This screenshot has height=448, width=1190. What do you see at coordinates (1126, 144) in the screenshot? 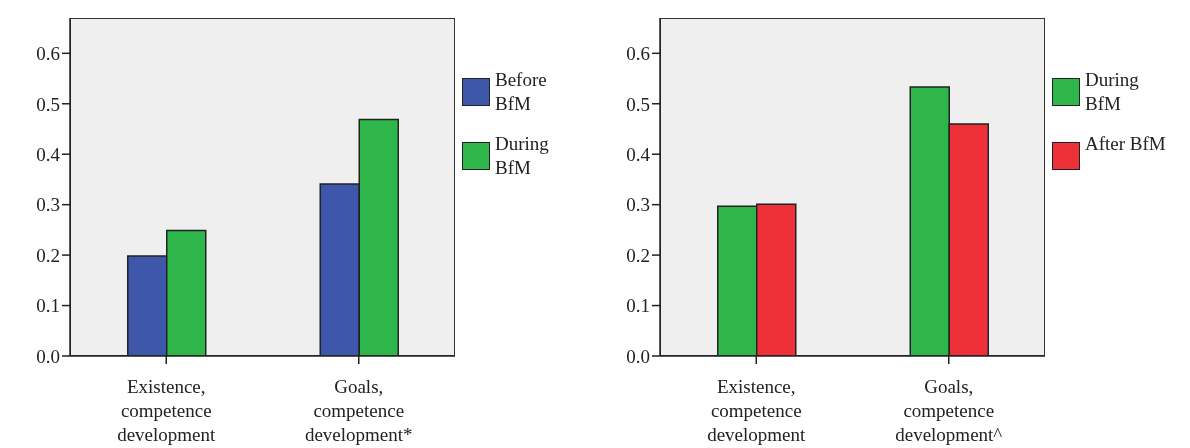
I see `legend-label: After BfM` at bounding box center [1126, 144].